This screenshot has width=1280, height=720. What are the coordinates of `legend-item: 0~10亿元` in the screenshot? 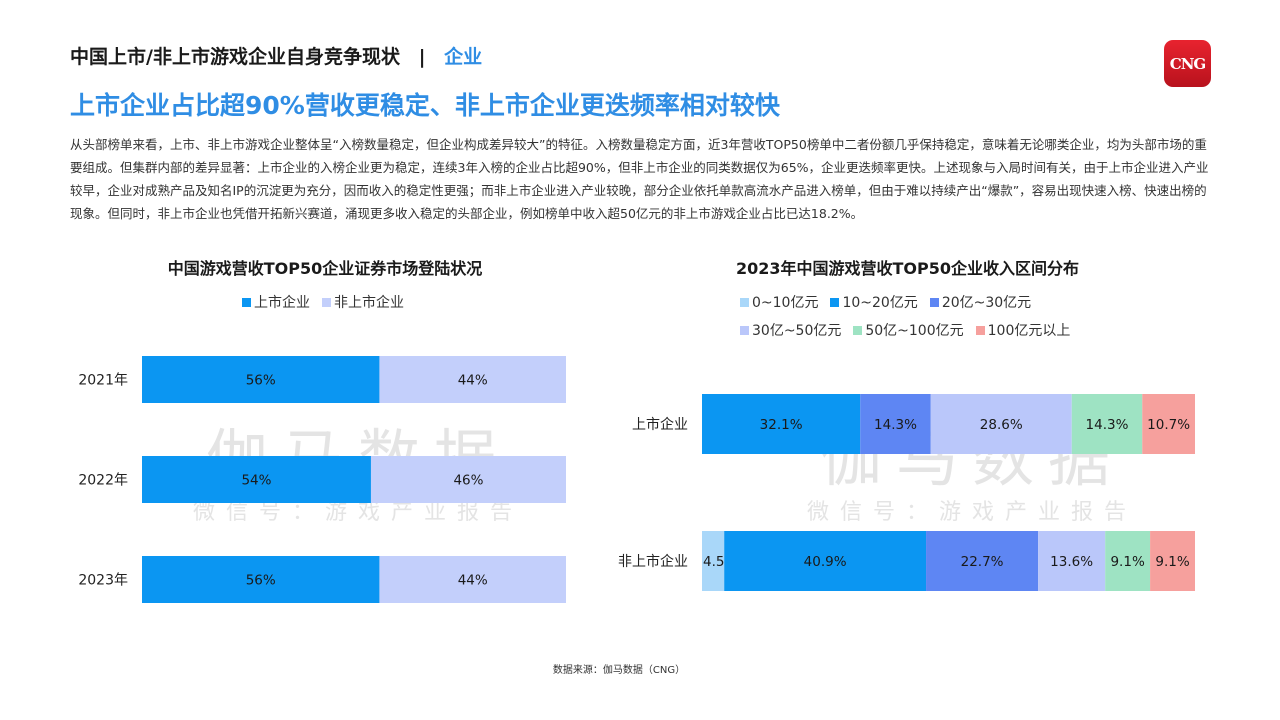 It's located at (779, 302).